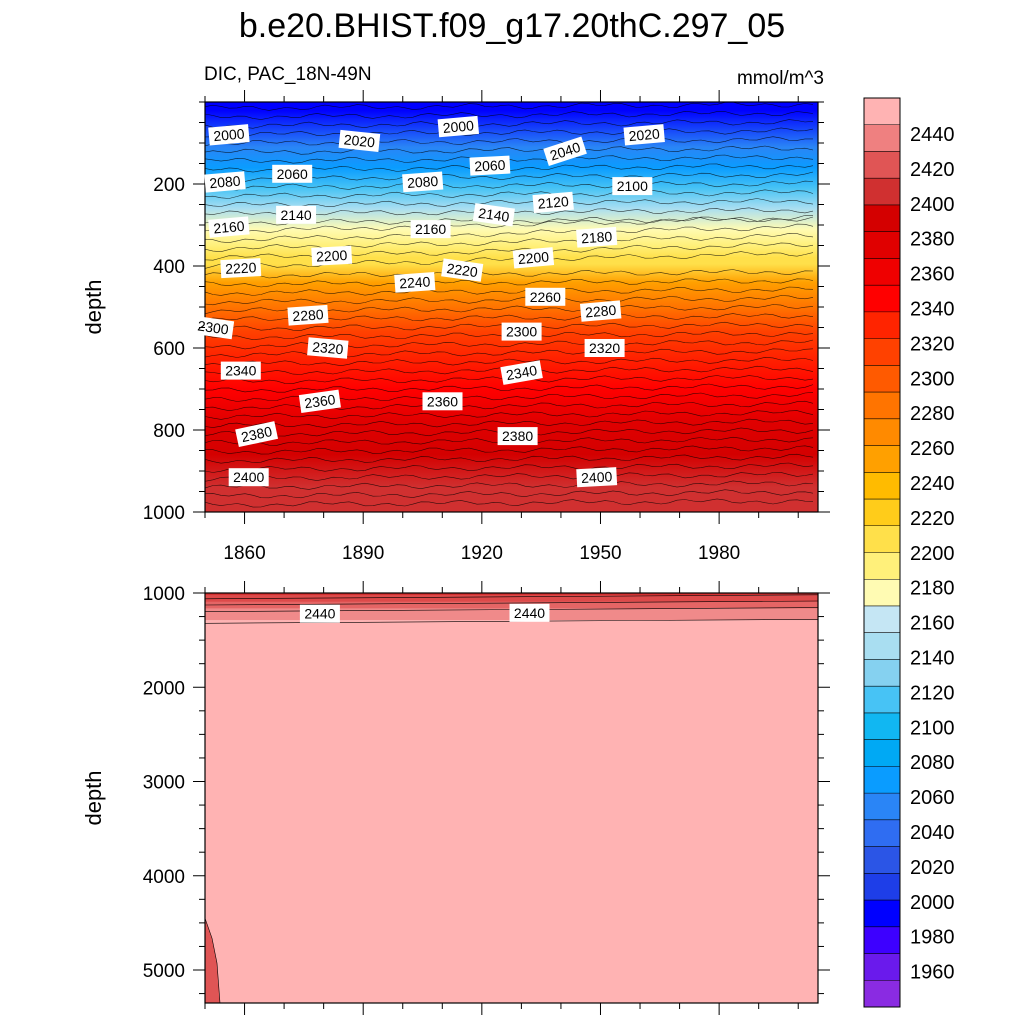 This screenshot has width=1024, height=1024. What do you see at coordinates (780, 78) in the screenshot?
I see `units-label: mmol/m^3` at bounding box center [780, 78].